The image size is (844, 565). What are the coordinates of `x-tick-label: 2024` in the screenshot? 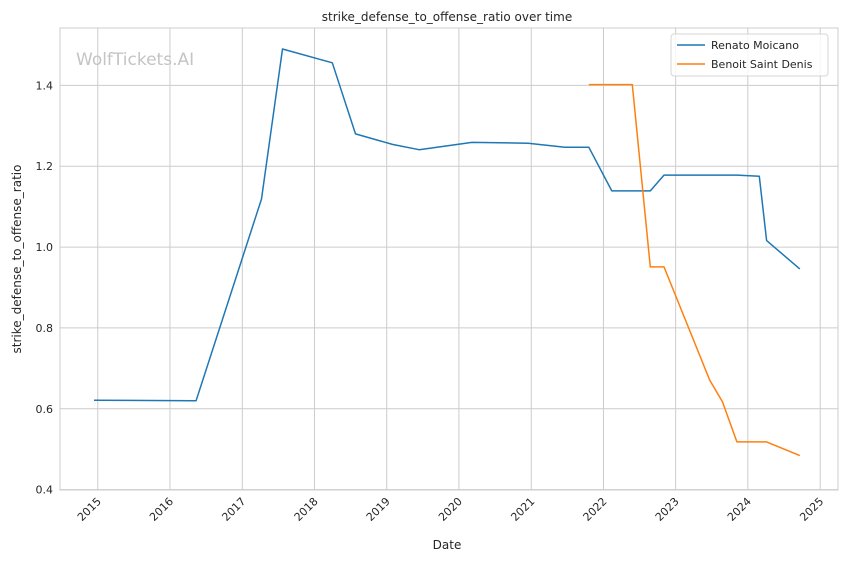 It's located at (739, 509).